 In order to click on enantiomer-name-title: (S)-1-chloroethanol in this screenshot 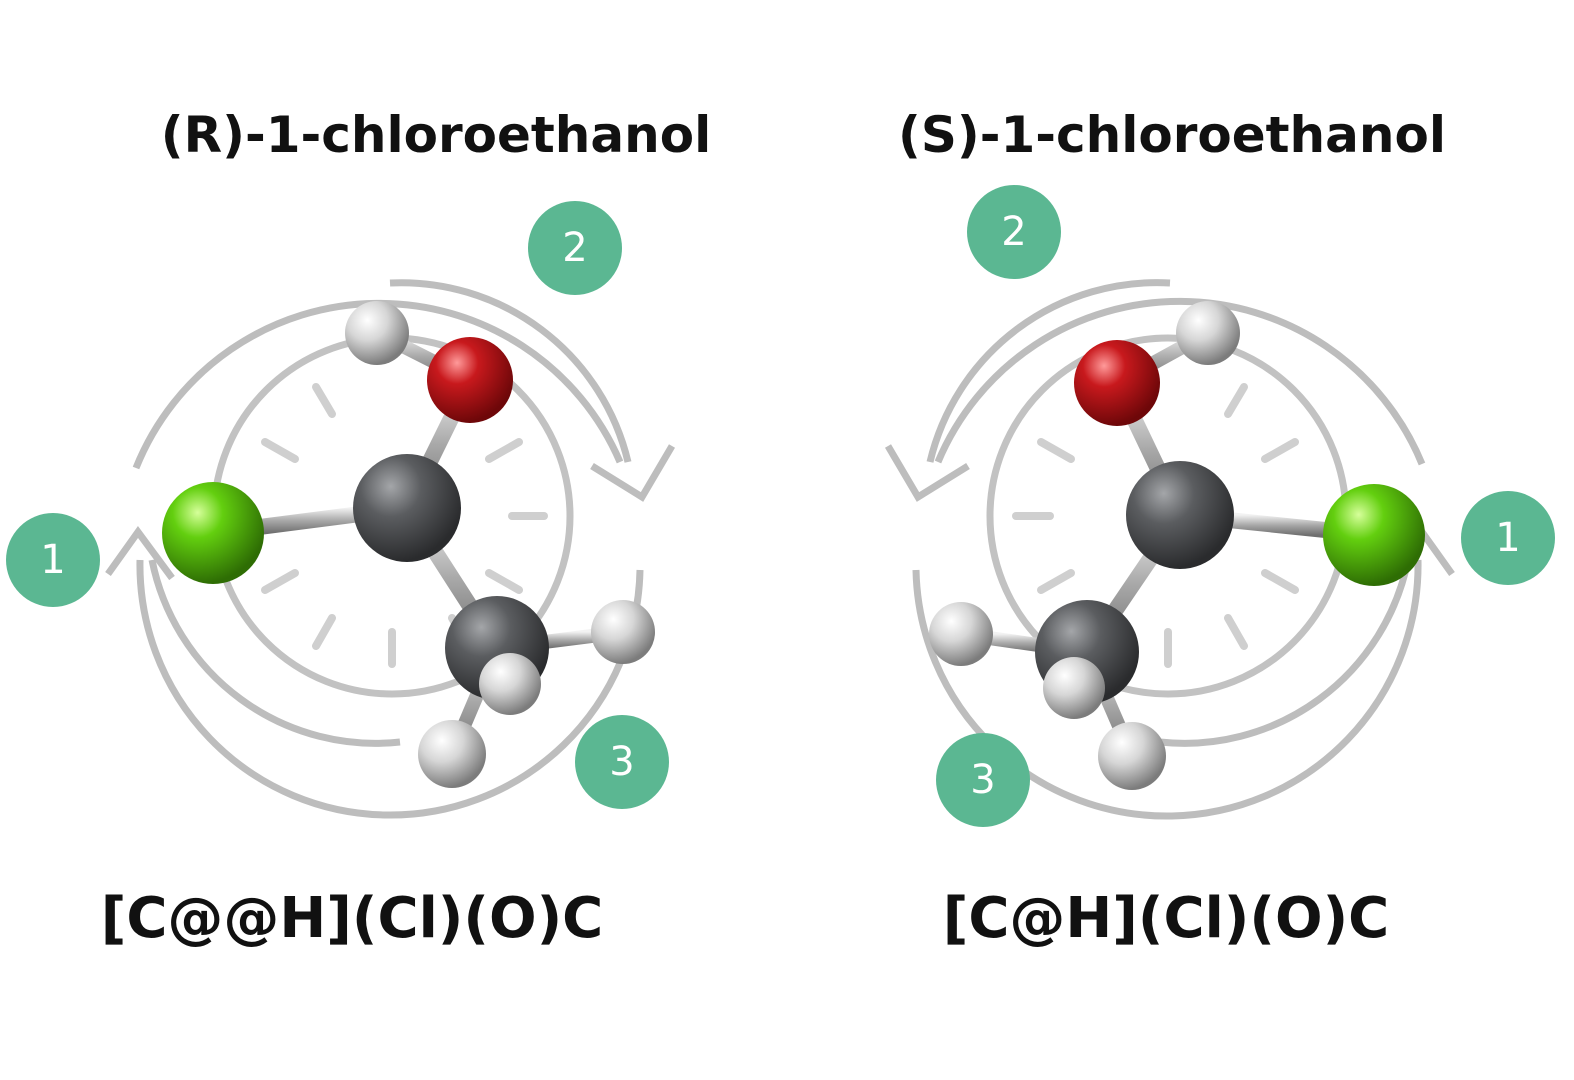, I will do `click(1172, 135)`.